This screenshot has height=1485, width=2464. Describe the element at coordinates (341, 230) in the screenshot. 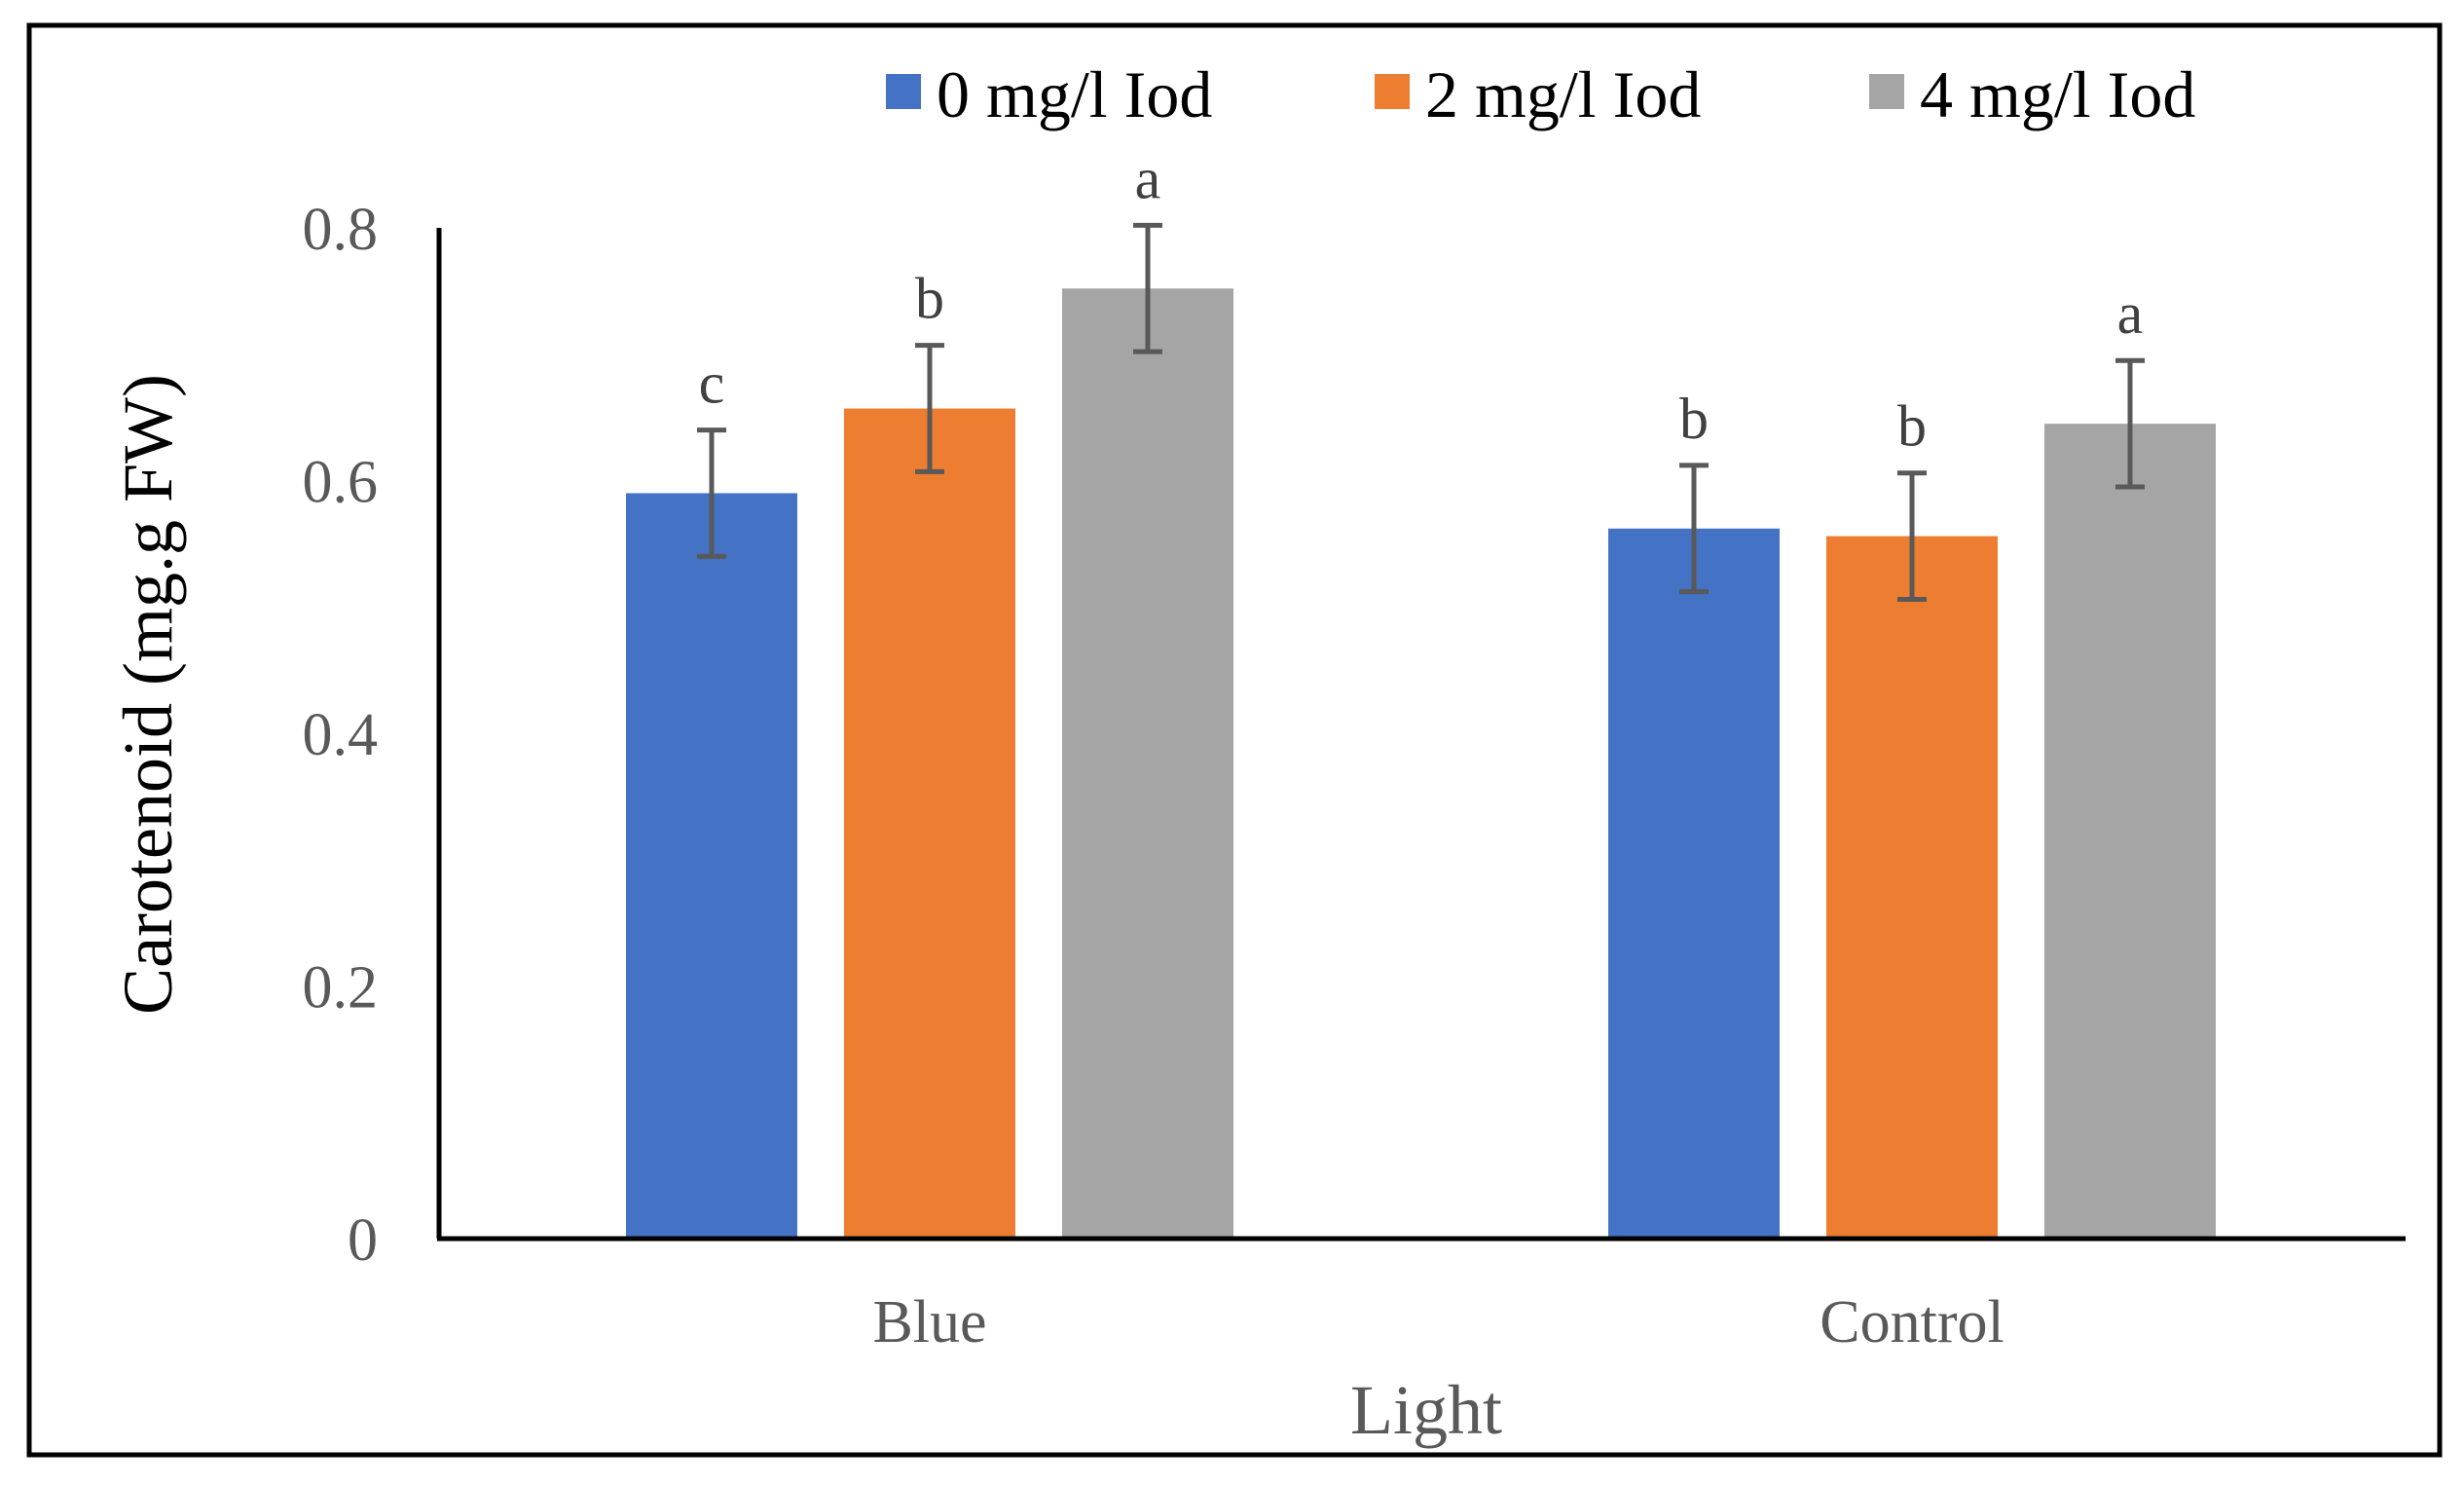

I see `y-tick-label: 0.8` at that location.